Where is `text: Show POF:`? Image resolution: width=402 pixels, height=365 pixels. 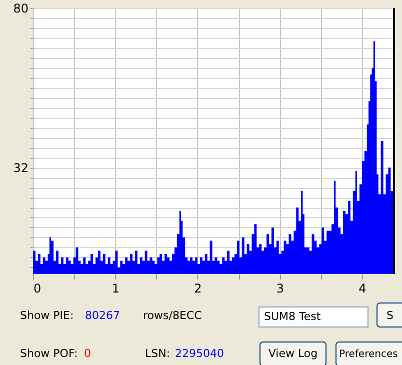
text: Show POF: is located at coordinates (49, 353).